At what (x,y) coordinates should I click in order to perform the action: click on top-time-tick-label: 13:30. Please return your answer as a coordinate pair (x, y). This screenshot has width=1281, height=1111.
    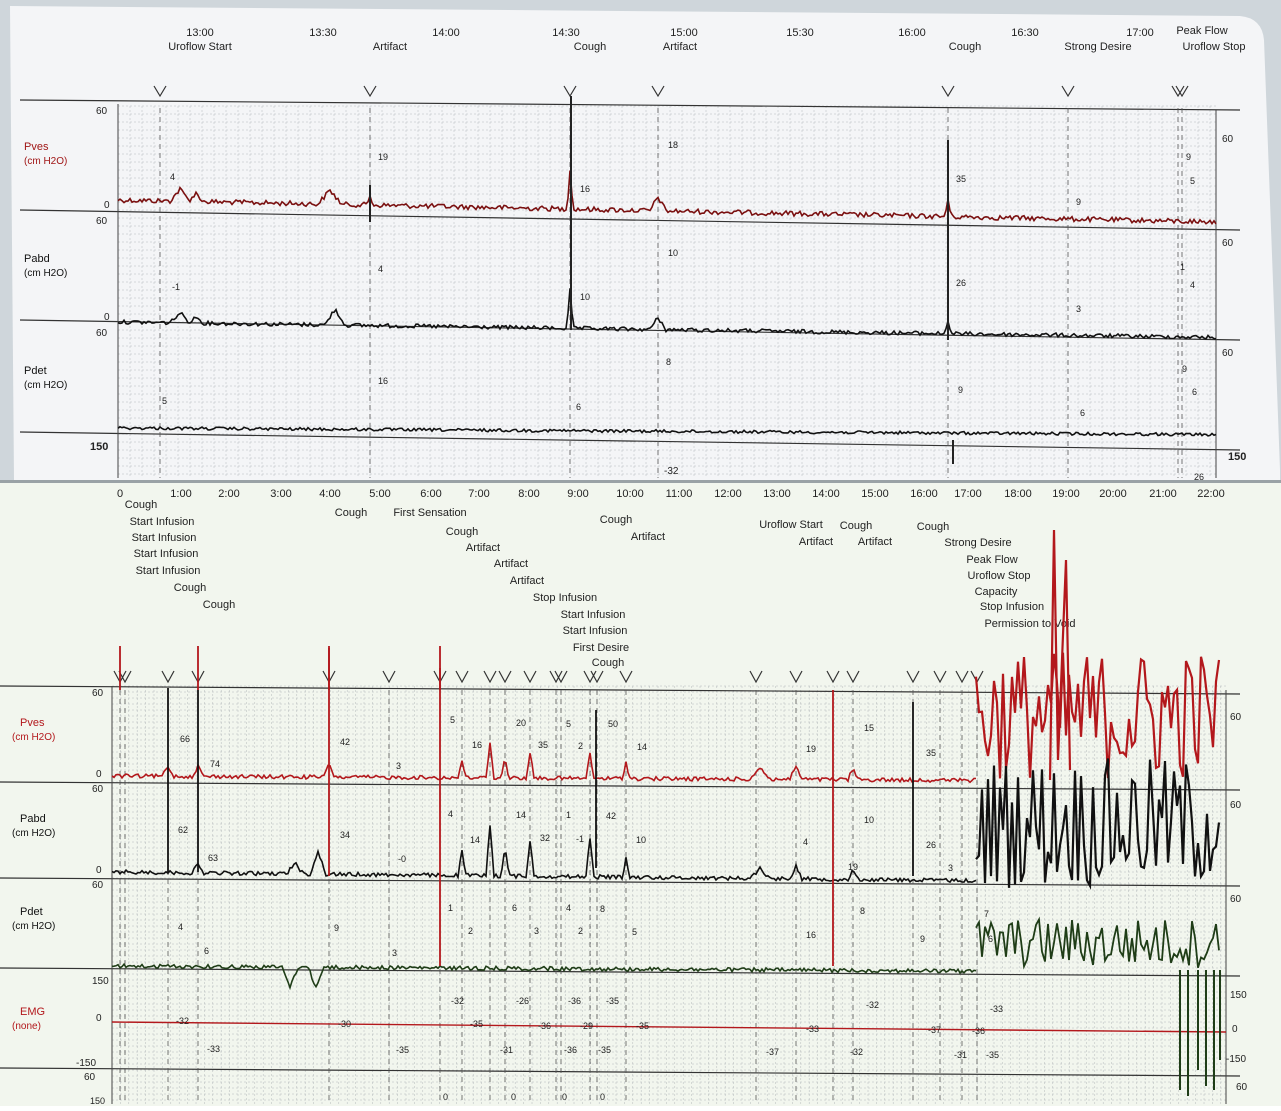
    Looking at the image, I should click on (323, 33).